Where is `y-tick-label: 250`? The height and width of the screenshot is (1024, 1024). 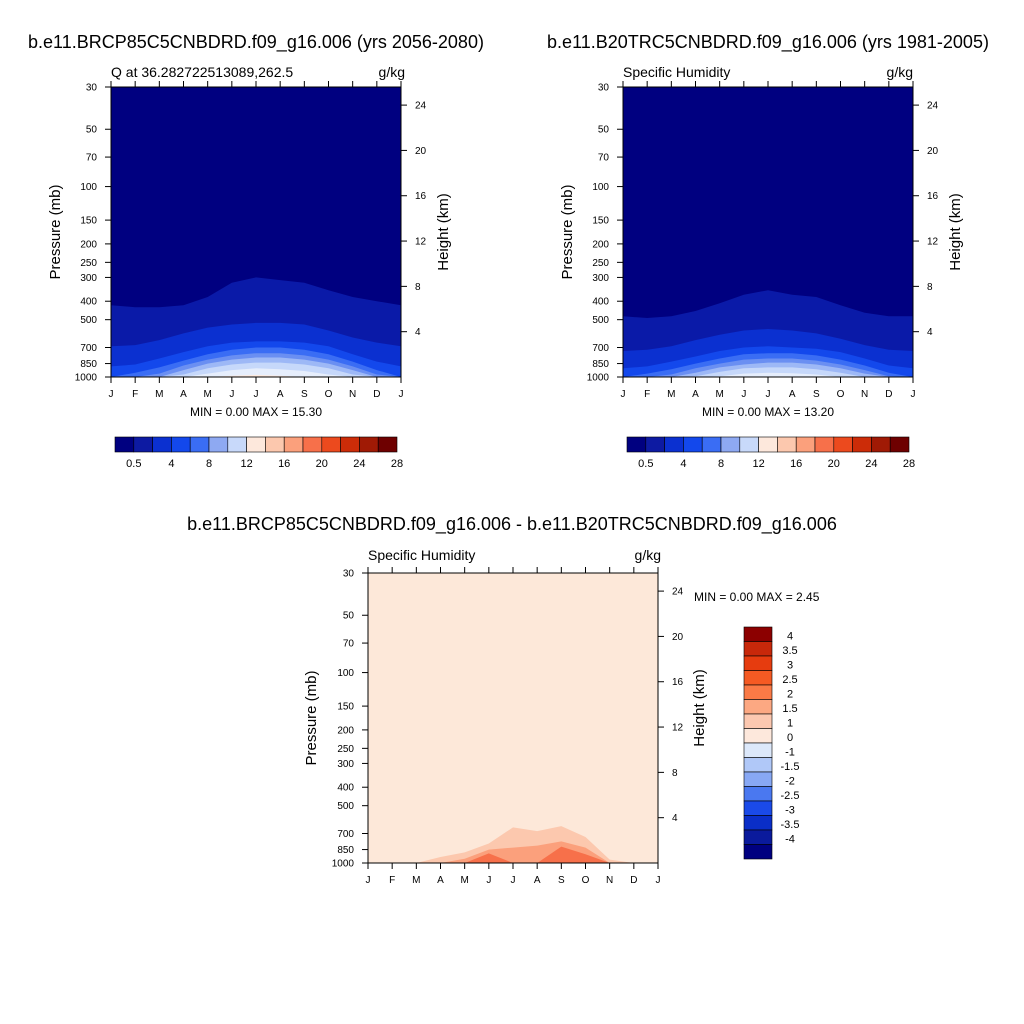
y-tick-label: 250 is located at coordinates (88, 263).